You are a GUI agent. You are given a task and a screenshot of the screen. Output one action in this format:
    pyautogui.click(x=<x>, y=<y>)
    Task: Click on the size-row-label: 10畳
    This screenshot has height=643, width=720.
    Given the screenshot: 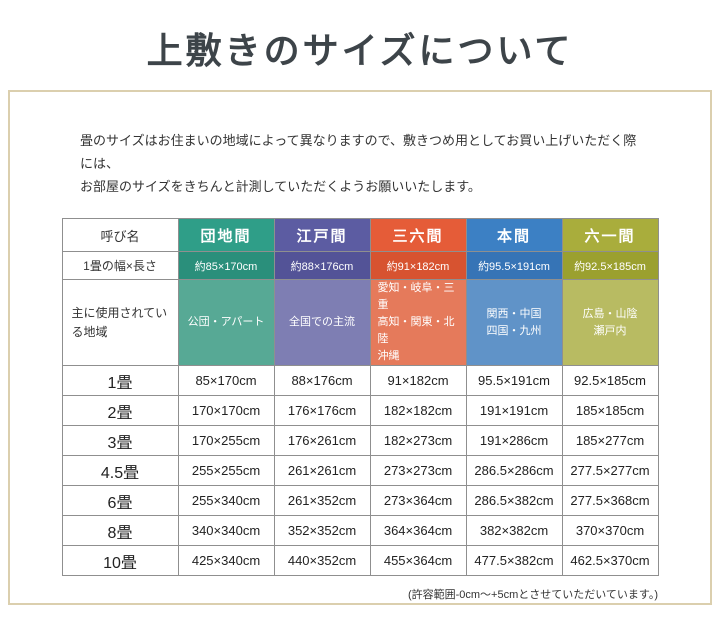 What is the action you would take?
    pyautogui.click(x=120, y=561)
    